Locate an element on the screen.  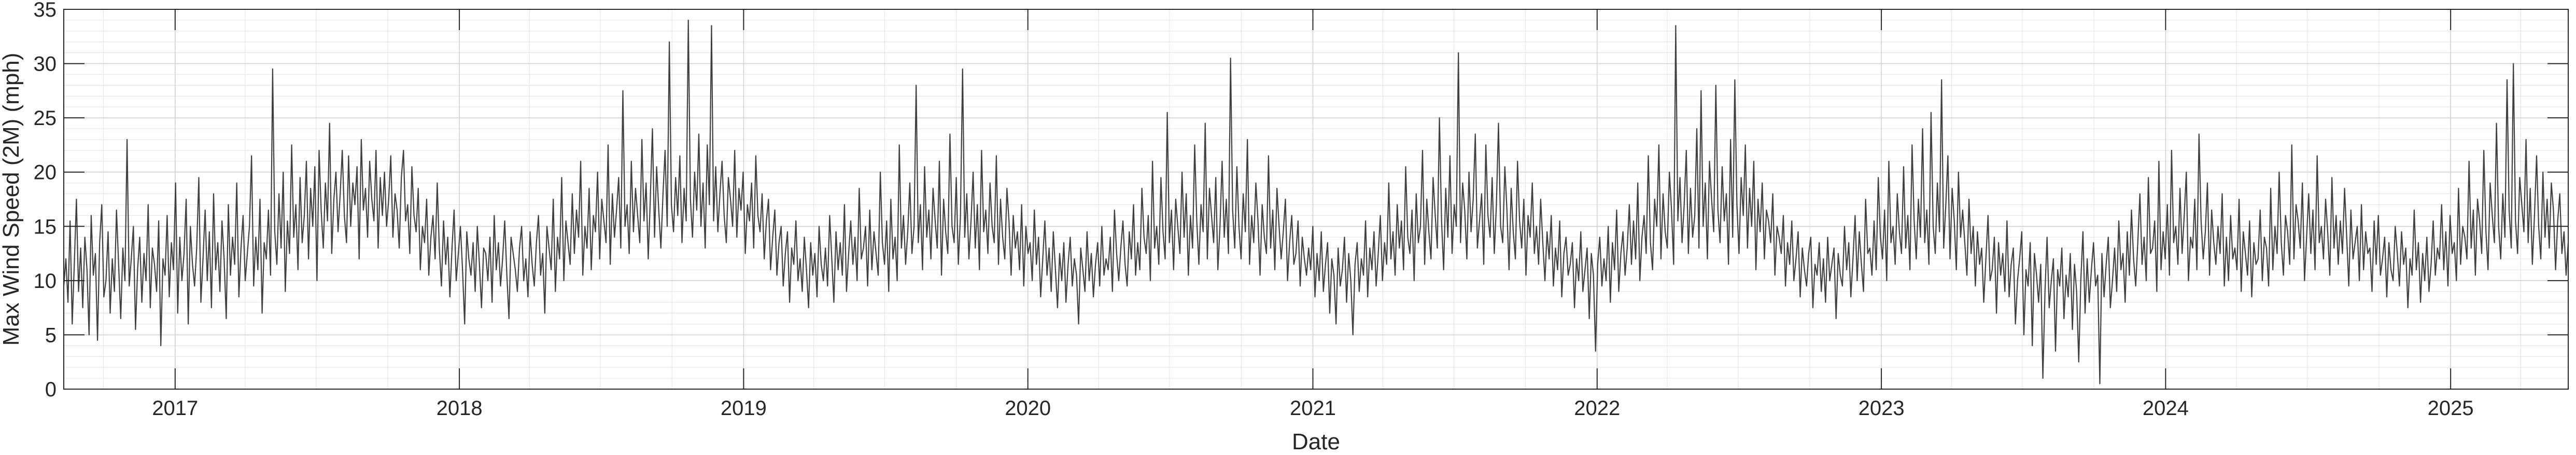
x-tick-label: 2023 is located at coordinates (1882, 409).